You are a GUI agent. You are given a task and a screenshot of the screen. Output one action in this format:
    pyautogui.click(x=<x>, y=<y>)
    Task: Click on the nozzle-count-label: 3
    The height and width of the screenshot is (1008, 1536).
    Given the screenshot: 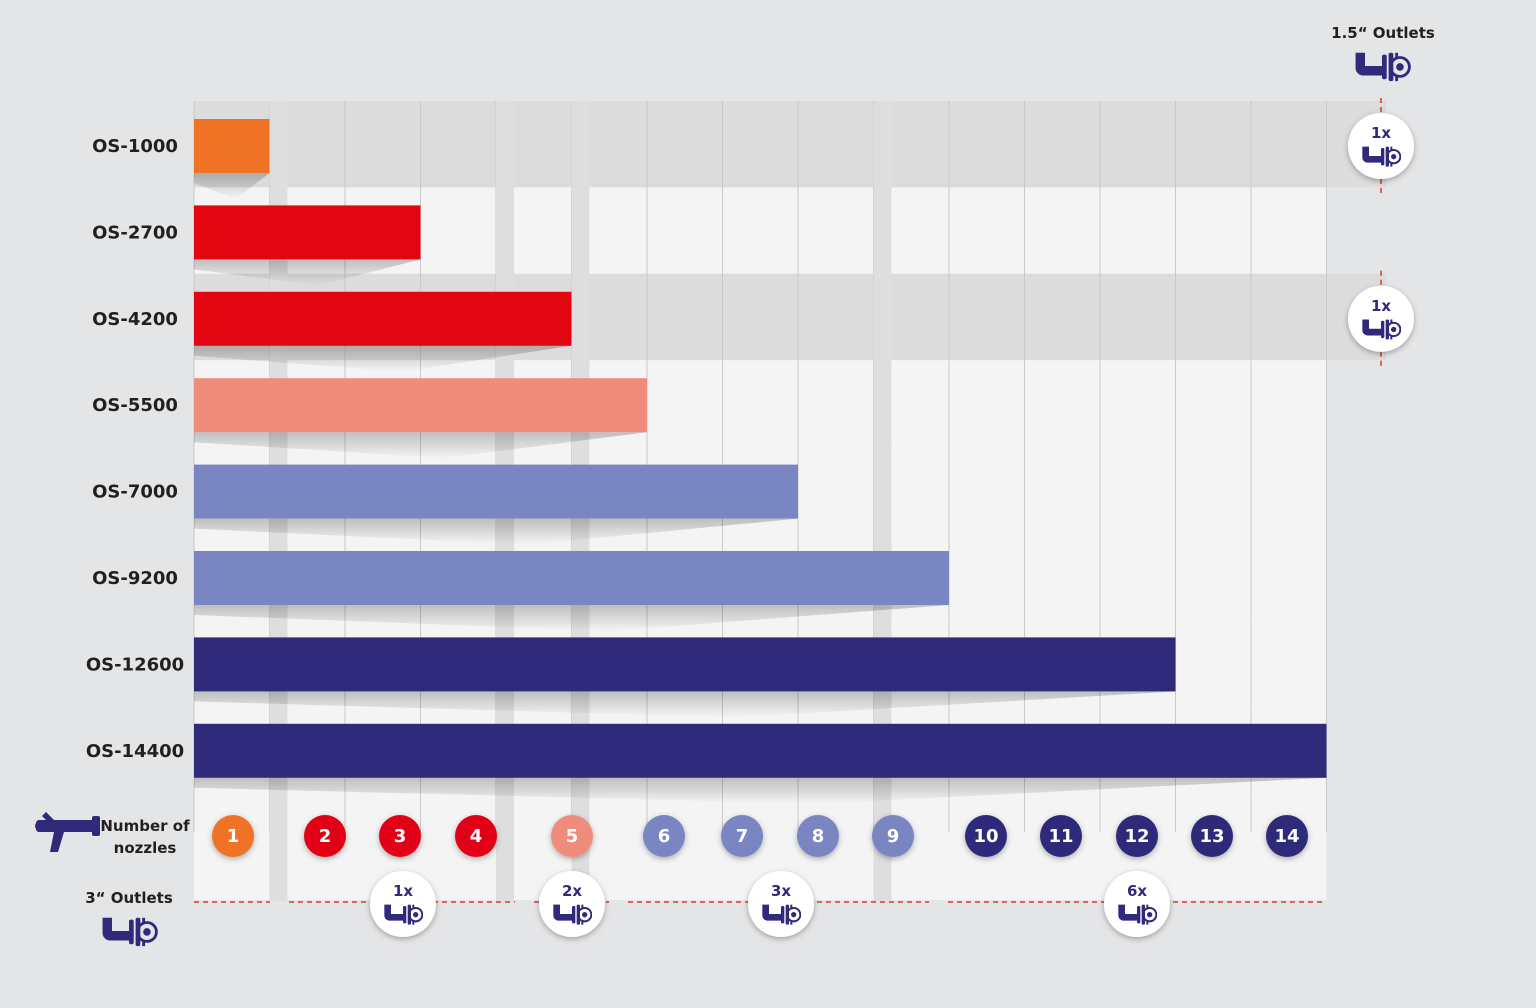 What is the action you would take?
    pyautogui.click(x=400, y=836)
    